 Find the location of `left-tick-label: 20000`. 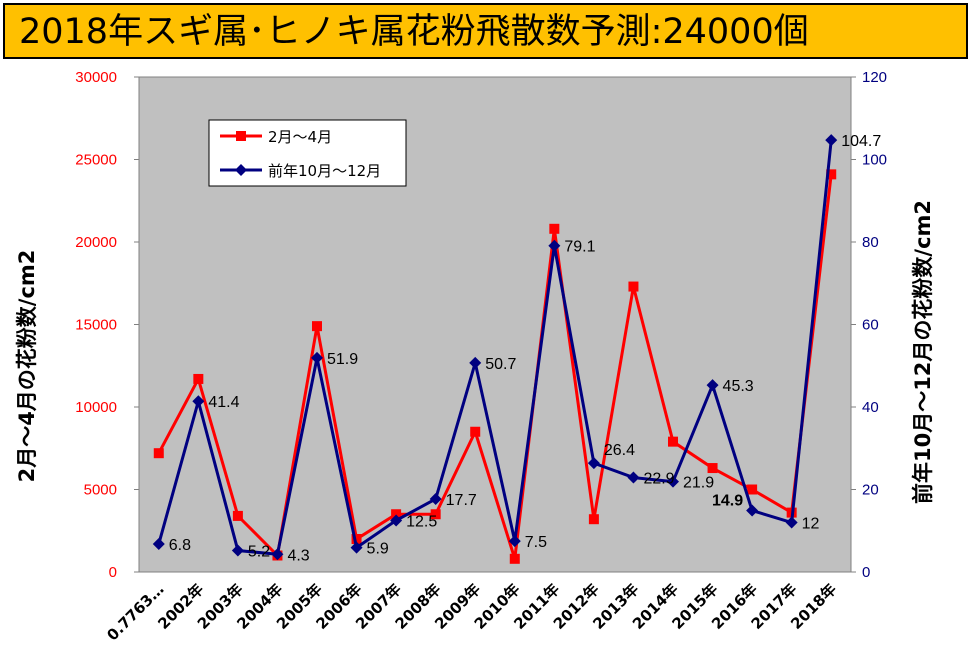

left-tick-label: 20000 is located at coordinates (96, 242).